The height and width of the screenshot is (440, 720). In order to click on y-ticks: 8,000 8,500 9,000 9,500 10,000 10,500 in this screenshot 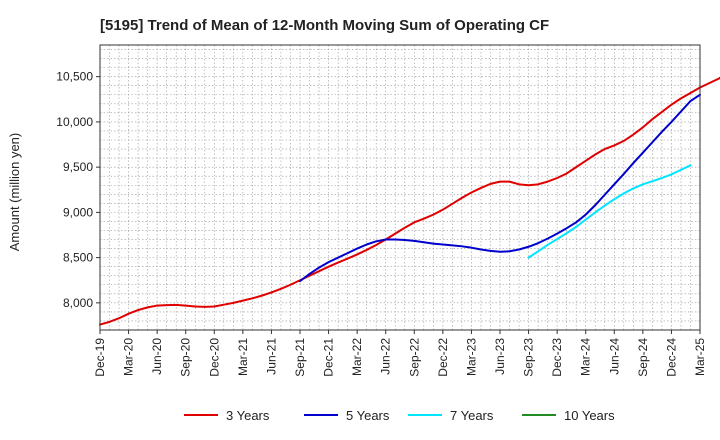, I will do `click(78, 190)`.